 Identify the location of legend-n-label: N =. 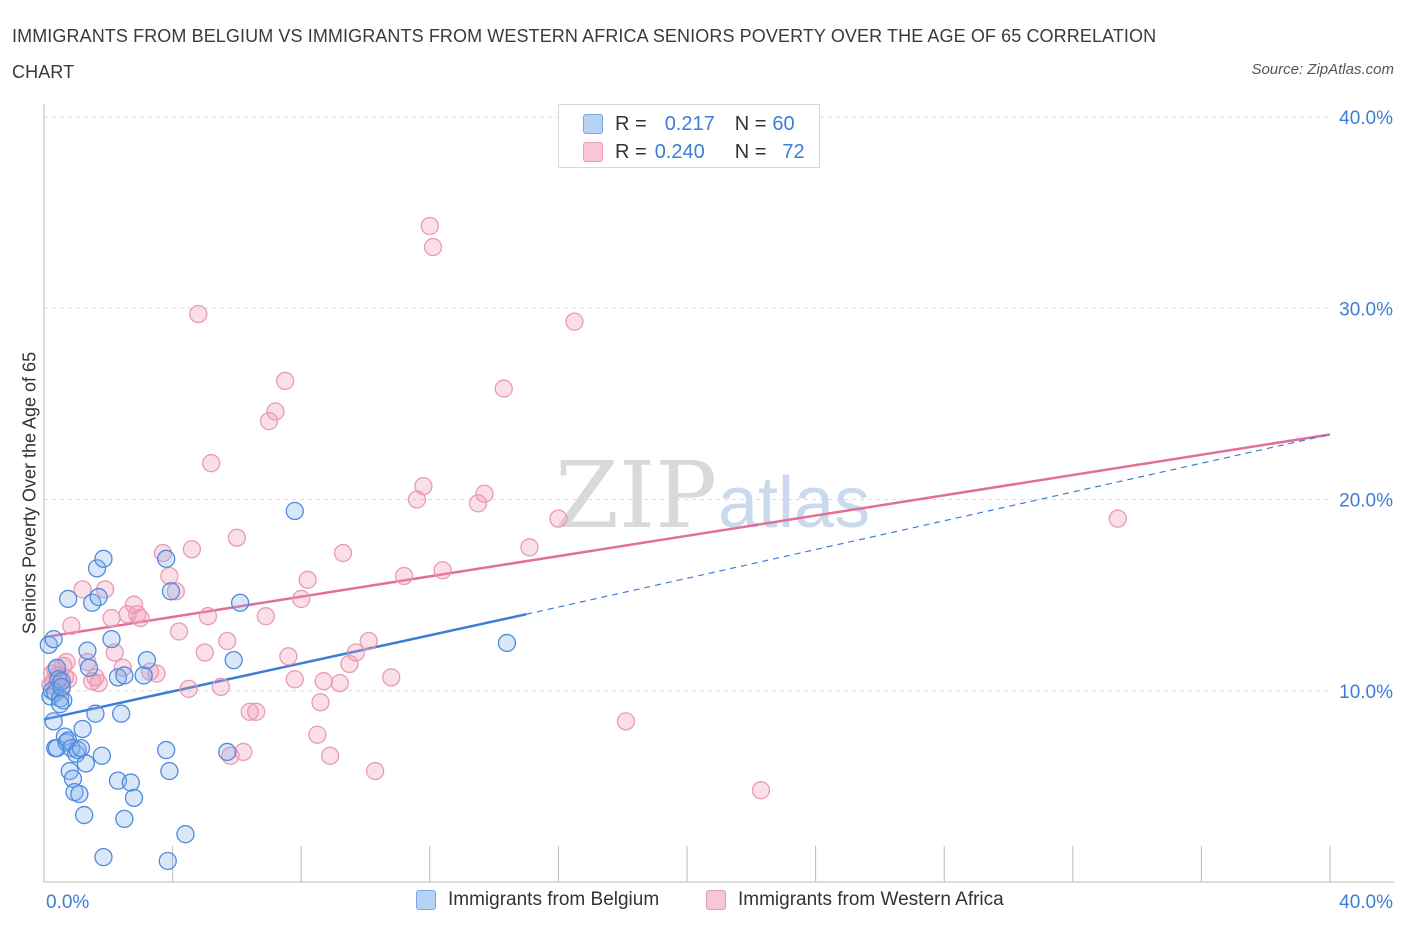
(750, 151).